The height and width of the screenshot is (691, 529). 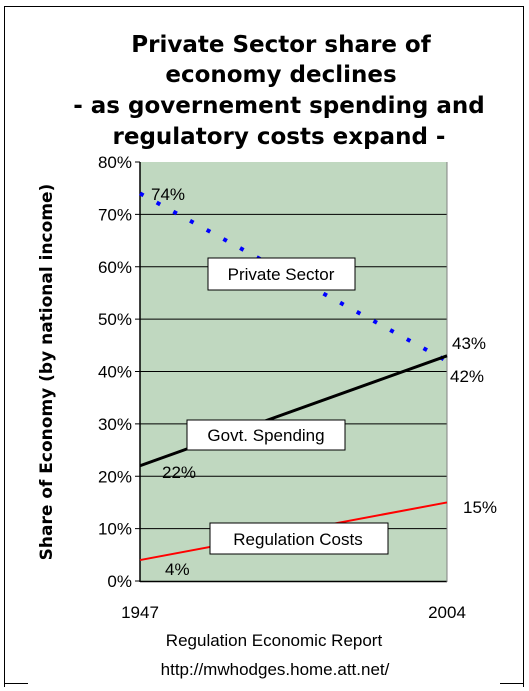 I want to click on chart-title-line-1: Private Sector share of, so click(x=281, y=45).